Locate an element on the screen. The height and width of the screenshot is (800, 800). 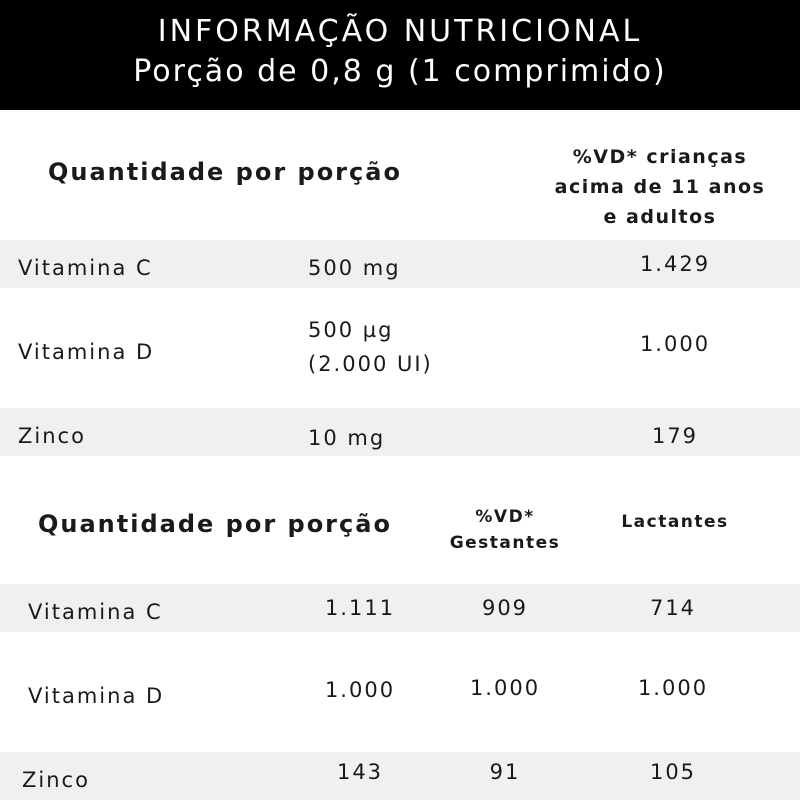
table2-row-col1: 1.000 is located at coordinates (360, 690).